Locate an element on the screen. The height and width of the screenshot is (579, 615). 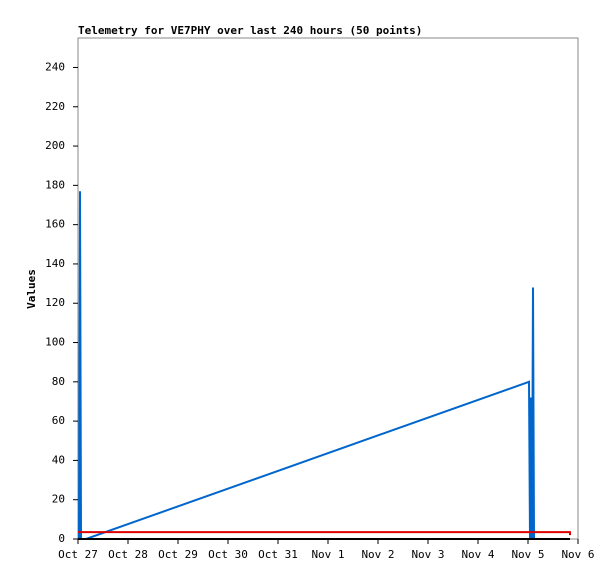
x-tick-label: Nov 2 is located at coordinates (377, 554).